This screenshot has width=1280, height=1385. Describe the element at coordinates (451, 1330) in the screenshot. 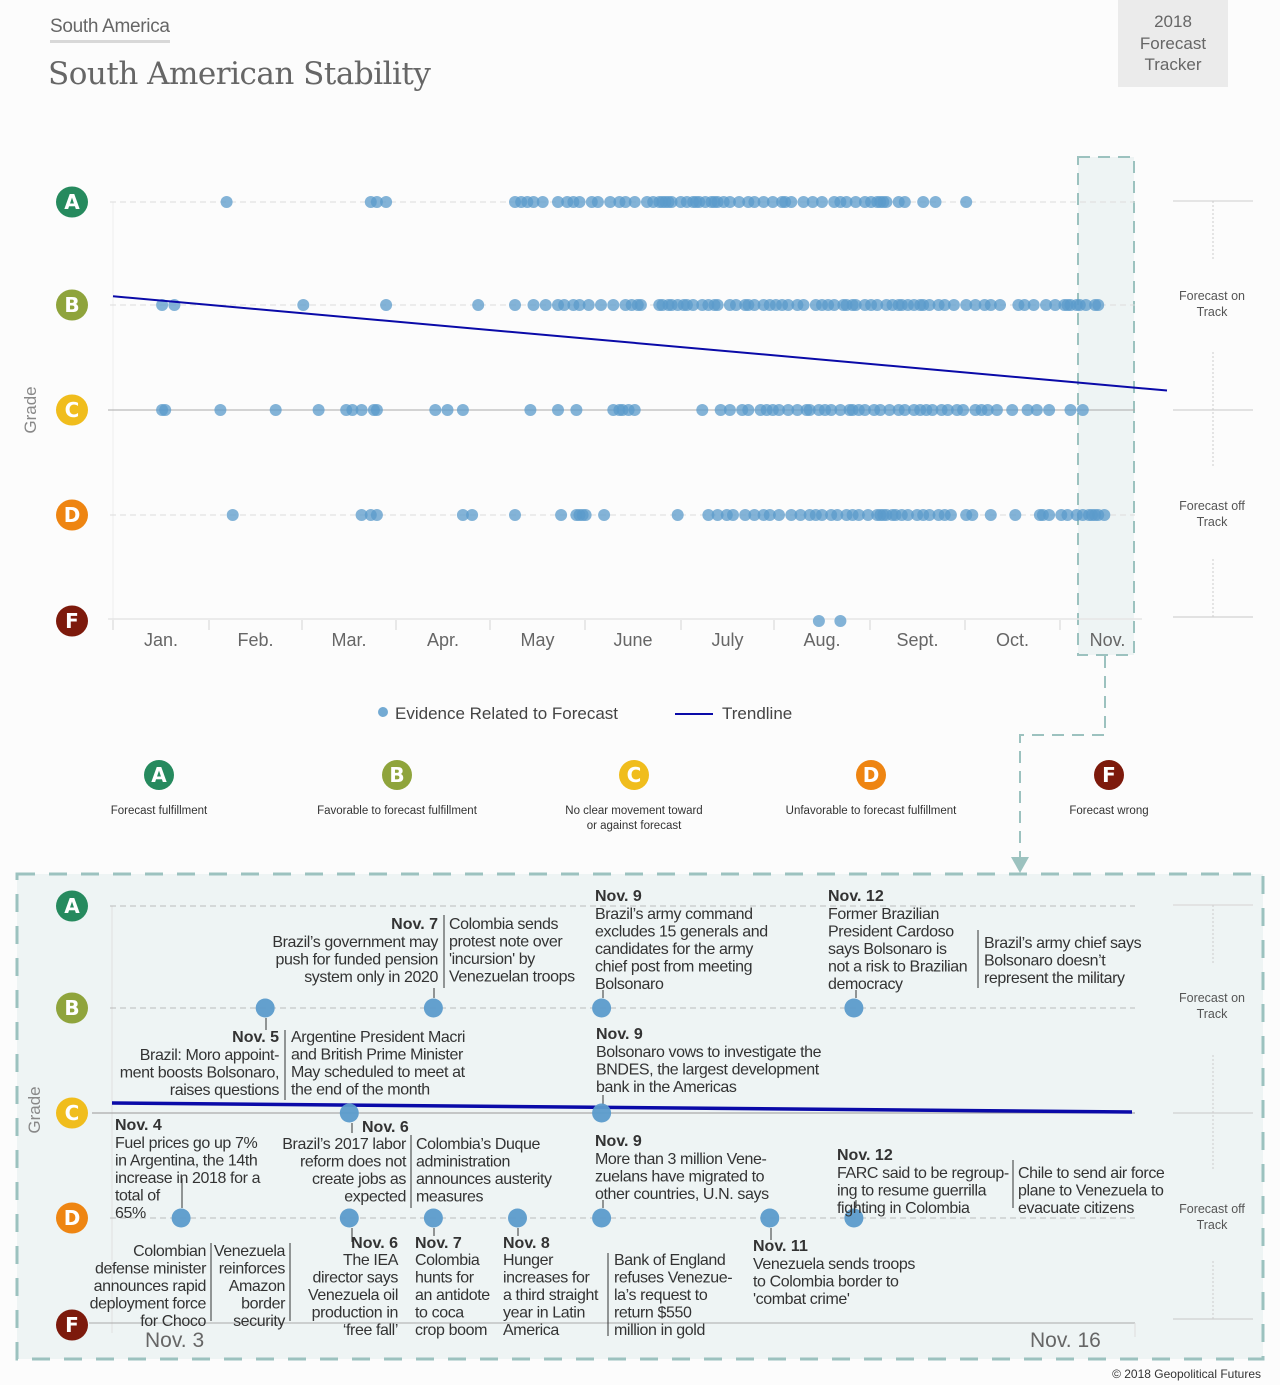

I see `annotation-line: crop boom` at that location.